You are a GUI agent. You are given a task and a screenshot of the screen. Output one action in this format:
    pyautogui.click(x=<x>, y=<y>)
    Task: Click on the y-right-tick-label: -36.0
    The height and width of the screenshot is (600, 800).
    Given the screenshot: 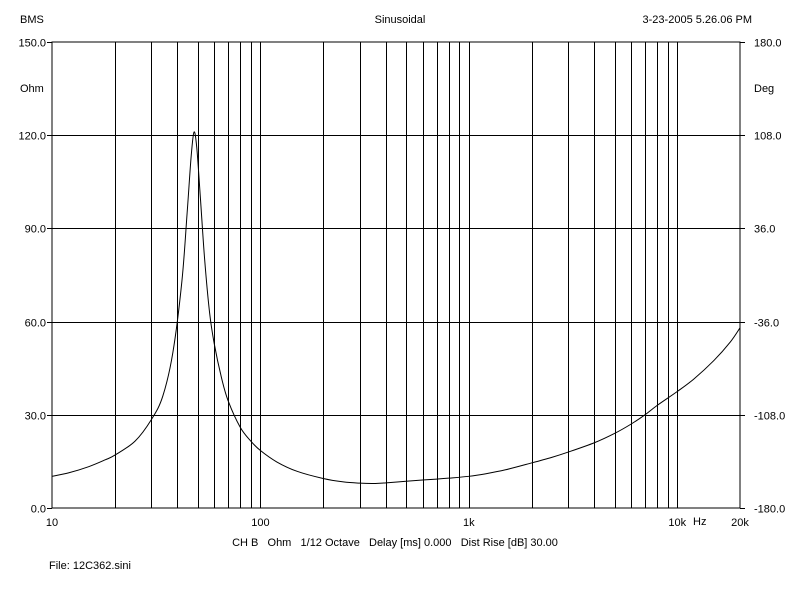 What is the action you would take?
    pyautogui.click(x=766, y=324)
    